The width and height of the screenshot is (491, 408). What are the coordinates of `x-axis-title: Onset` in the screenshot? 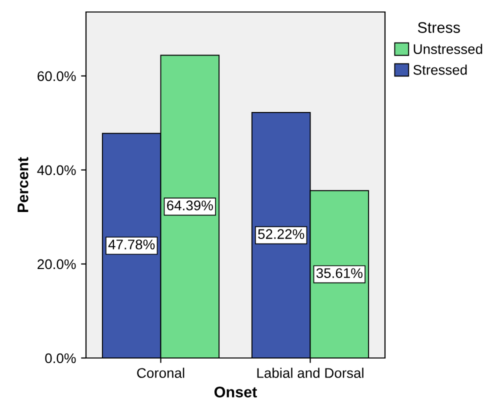 It's located at (235, 392).